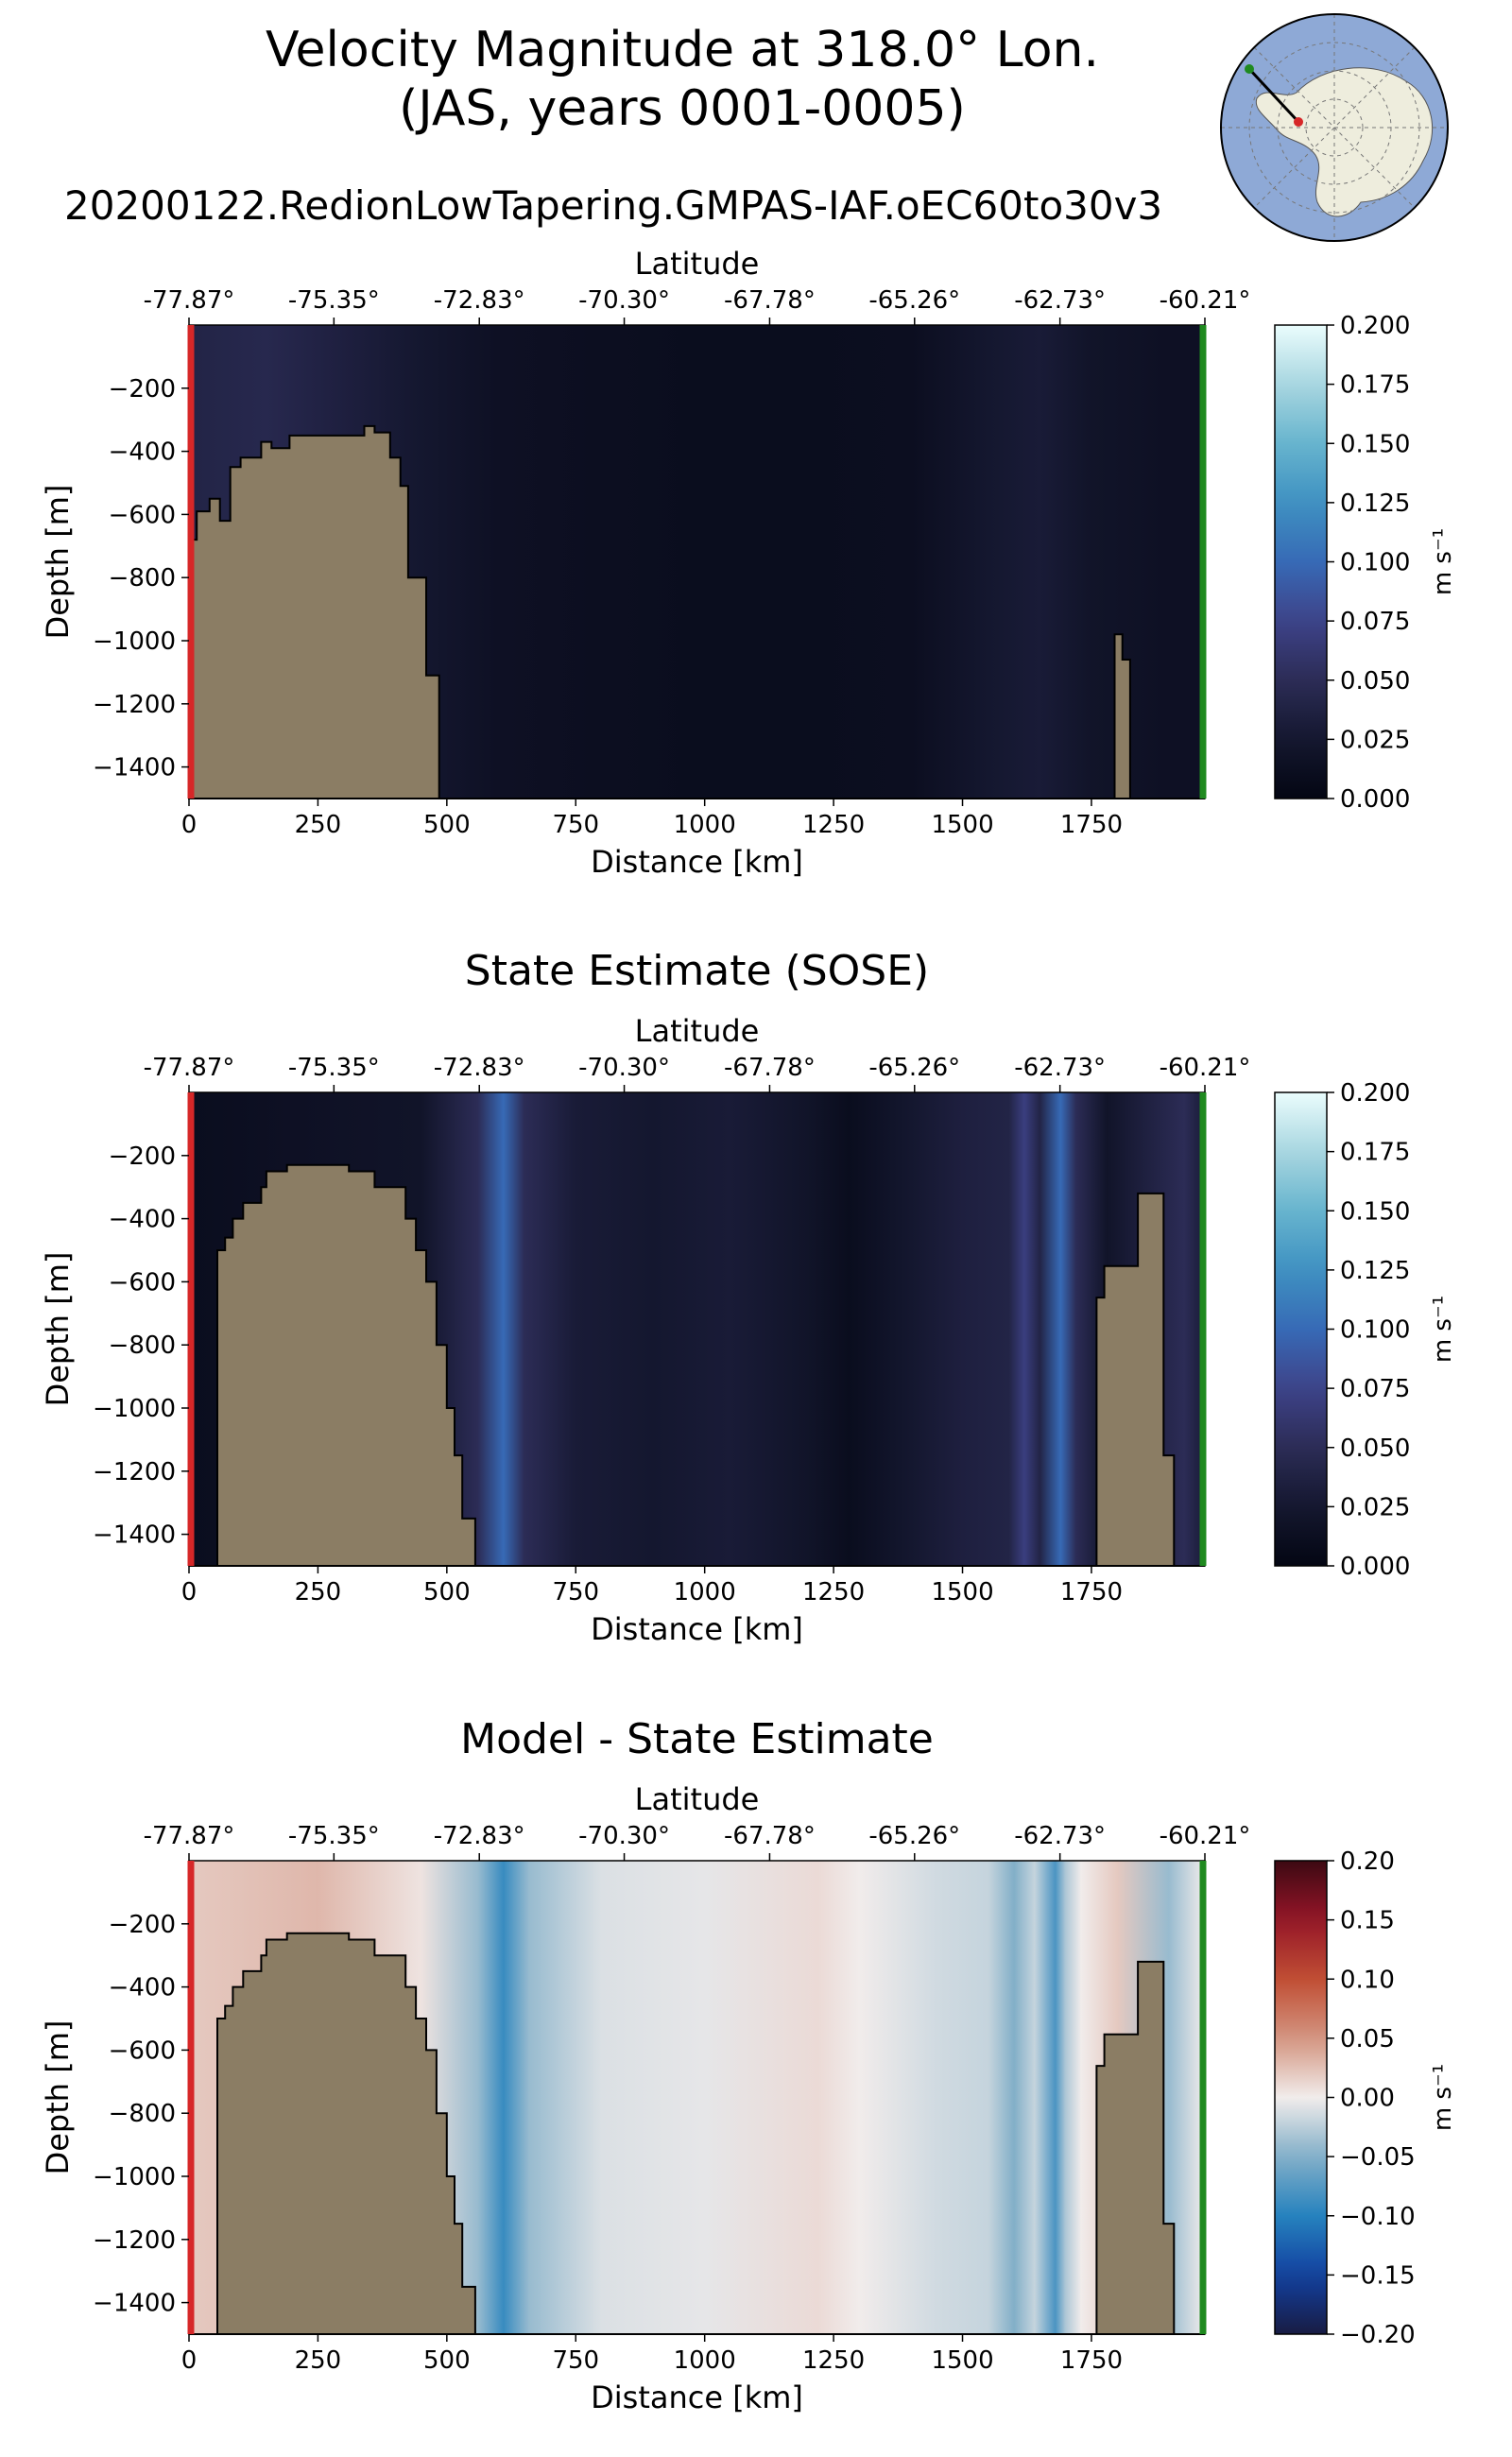 Image resolution: width=1512 pixels, height=2457 pixels. I want to click on panel-title: Model - State Estimate, so click(697, 1739).